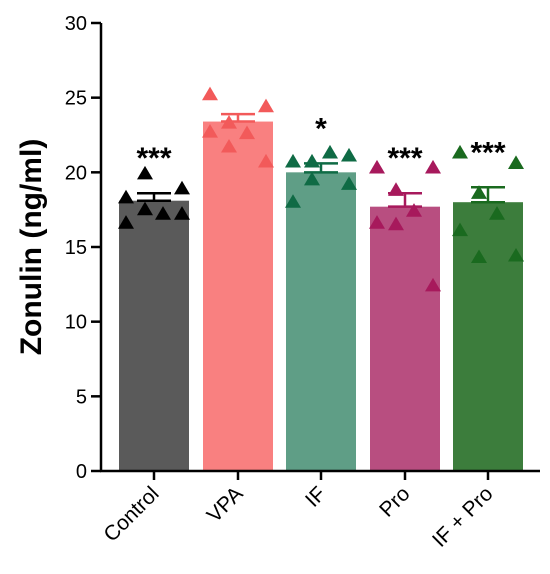 The height and width of the screenshot is (574, 550). Describe the element at coordinates (404, 158) in the screenshot. I see `significance-label-3: ***` at that location.